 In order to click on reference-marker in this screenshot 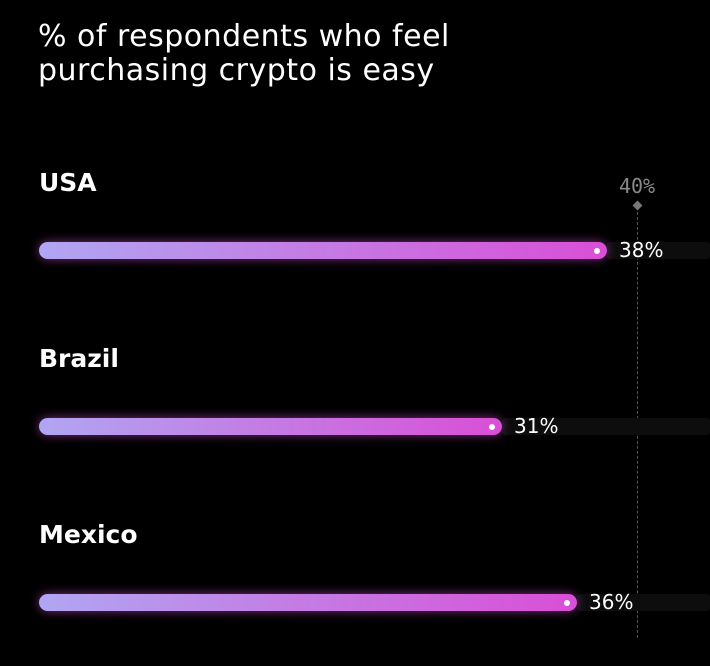, I will do `click(637, 205)`.